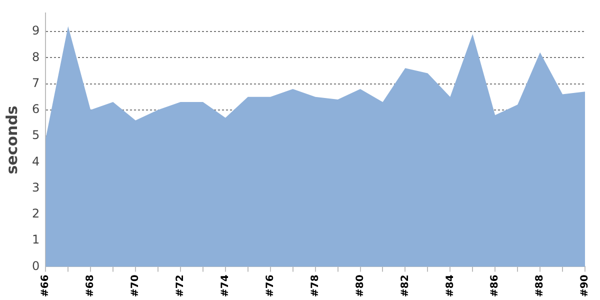  I want to click on y-tick-label: 6, so click(36, 109).